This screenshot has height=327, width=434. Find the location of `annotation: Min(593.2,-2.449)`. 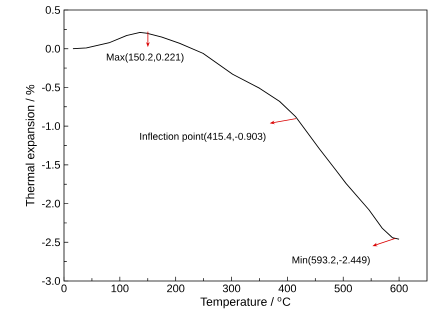

annotation: Min(593.2,-2.449) is located at coordinates (331, 261).